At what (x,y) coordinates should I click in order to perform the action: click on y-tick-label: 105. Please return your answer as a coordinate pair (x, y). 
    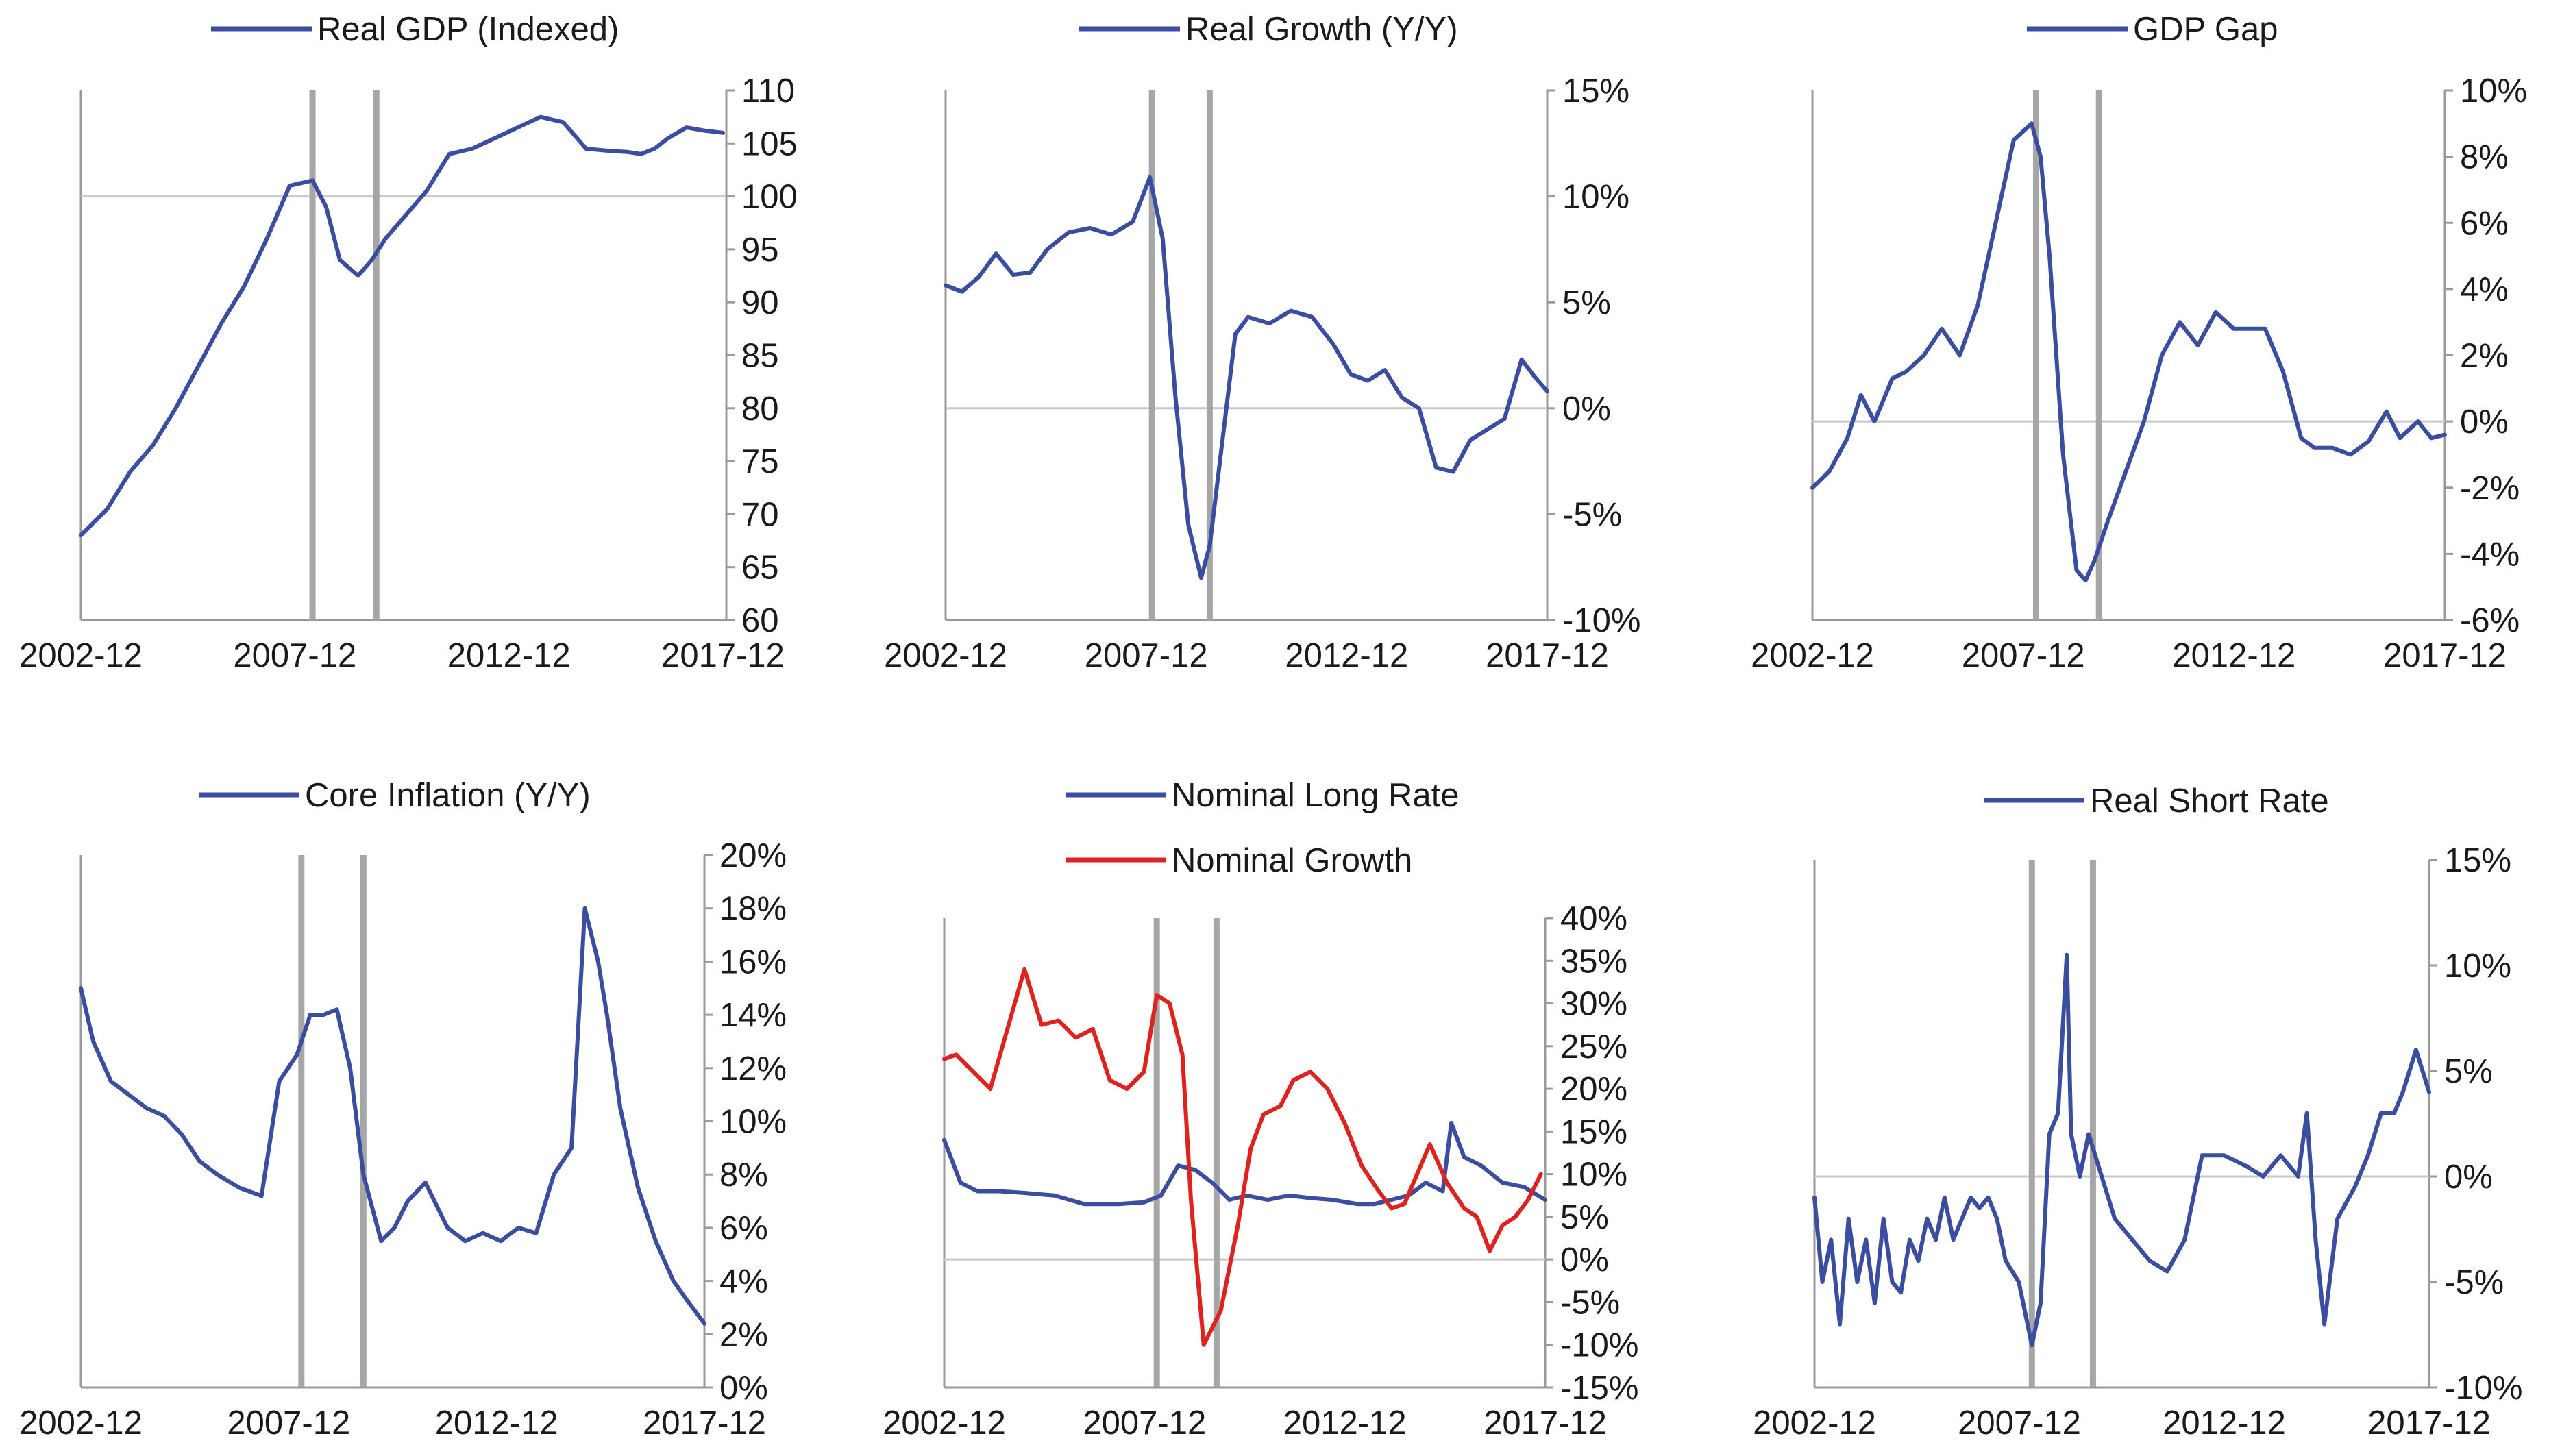
    Looking at the image, I should click on (770, 143).